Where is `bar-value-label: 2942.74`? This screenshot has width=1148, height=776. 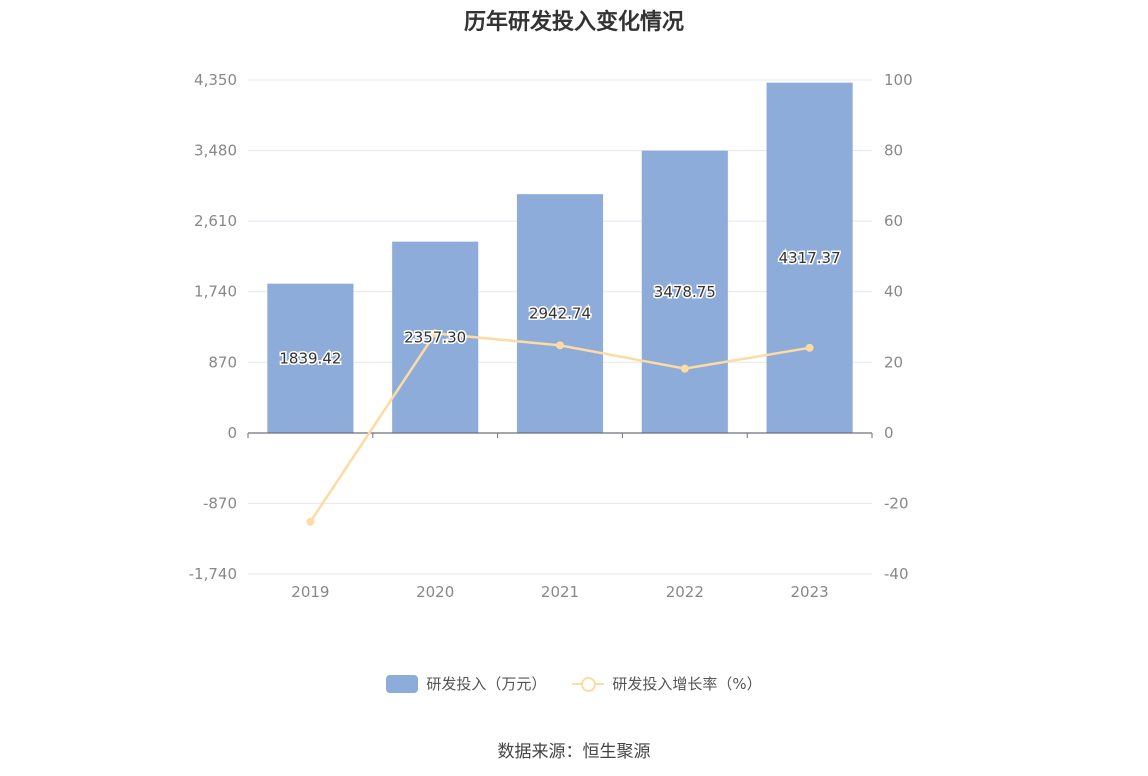
bar-value-label: 2942.74 is located at coordinates (560, 314).